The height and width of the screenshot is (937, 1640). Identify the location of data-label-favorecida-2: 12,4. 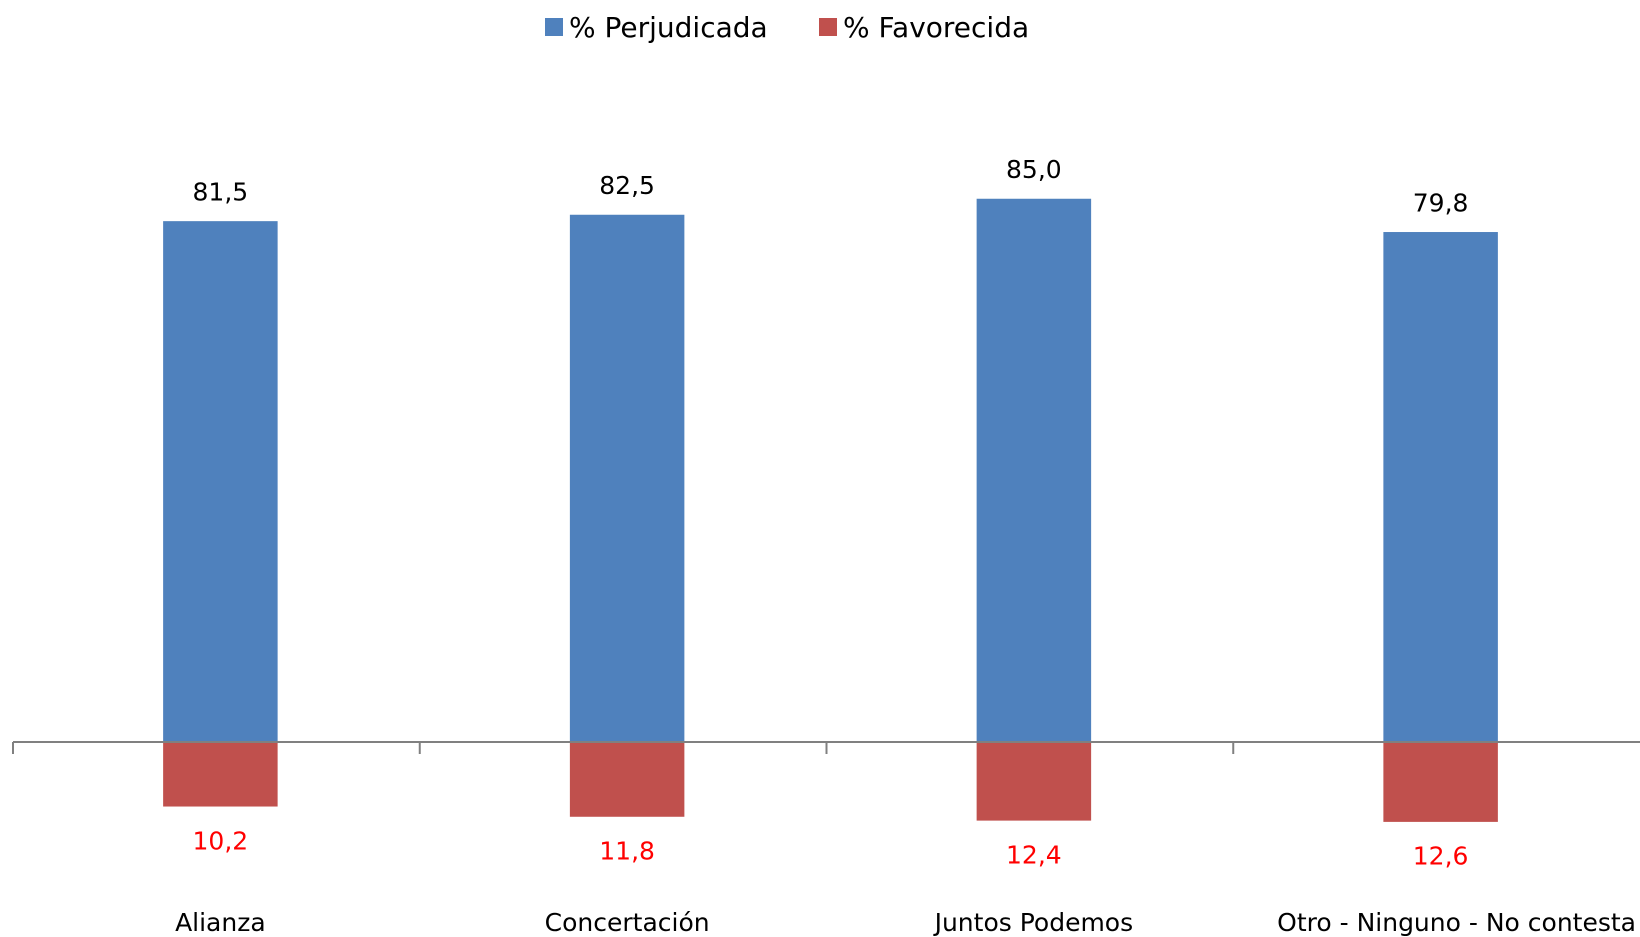
(1034, 854).